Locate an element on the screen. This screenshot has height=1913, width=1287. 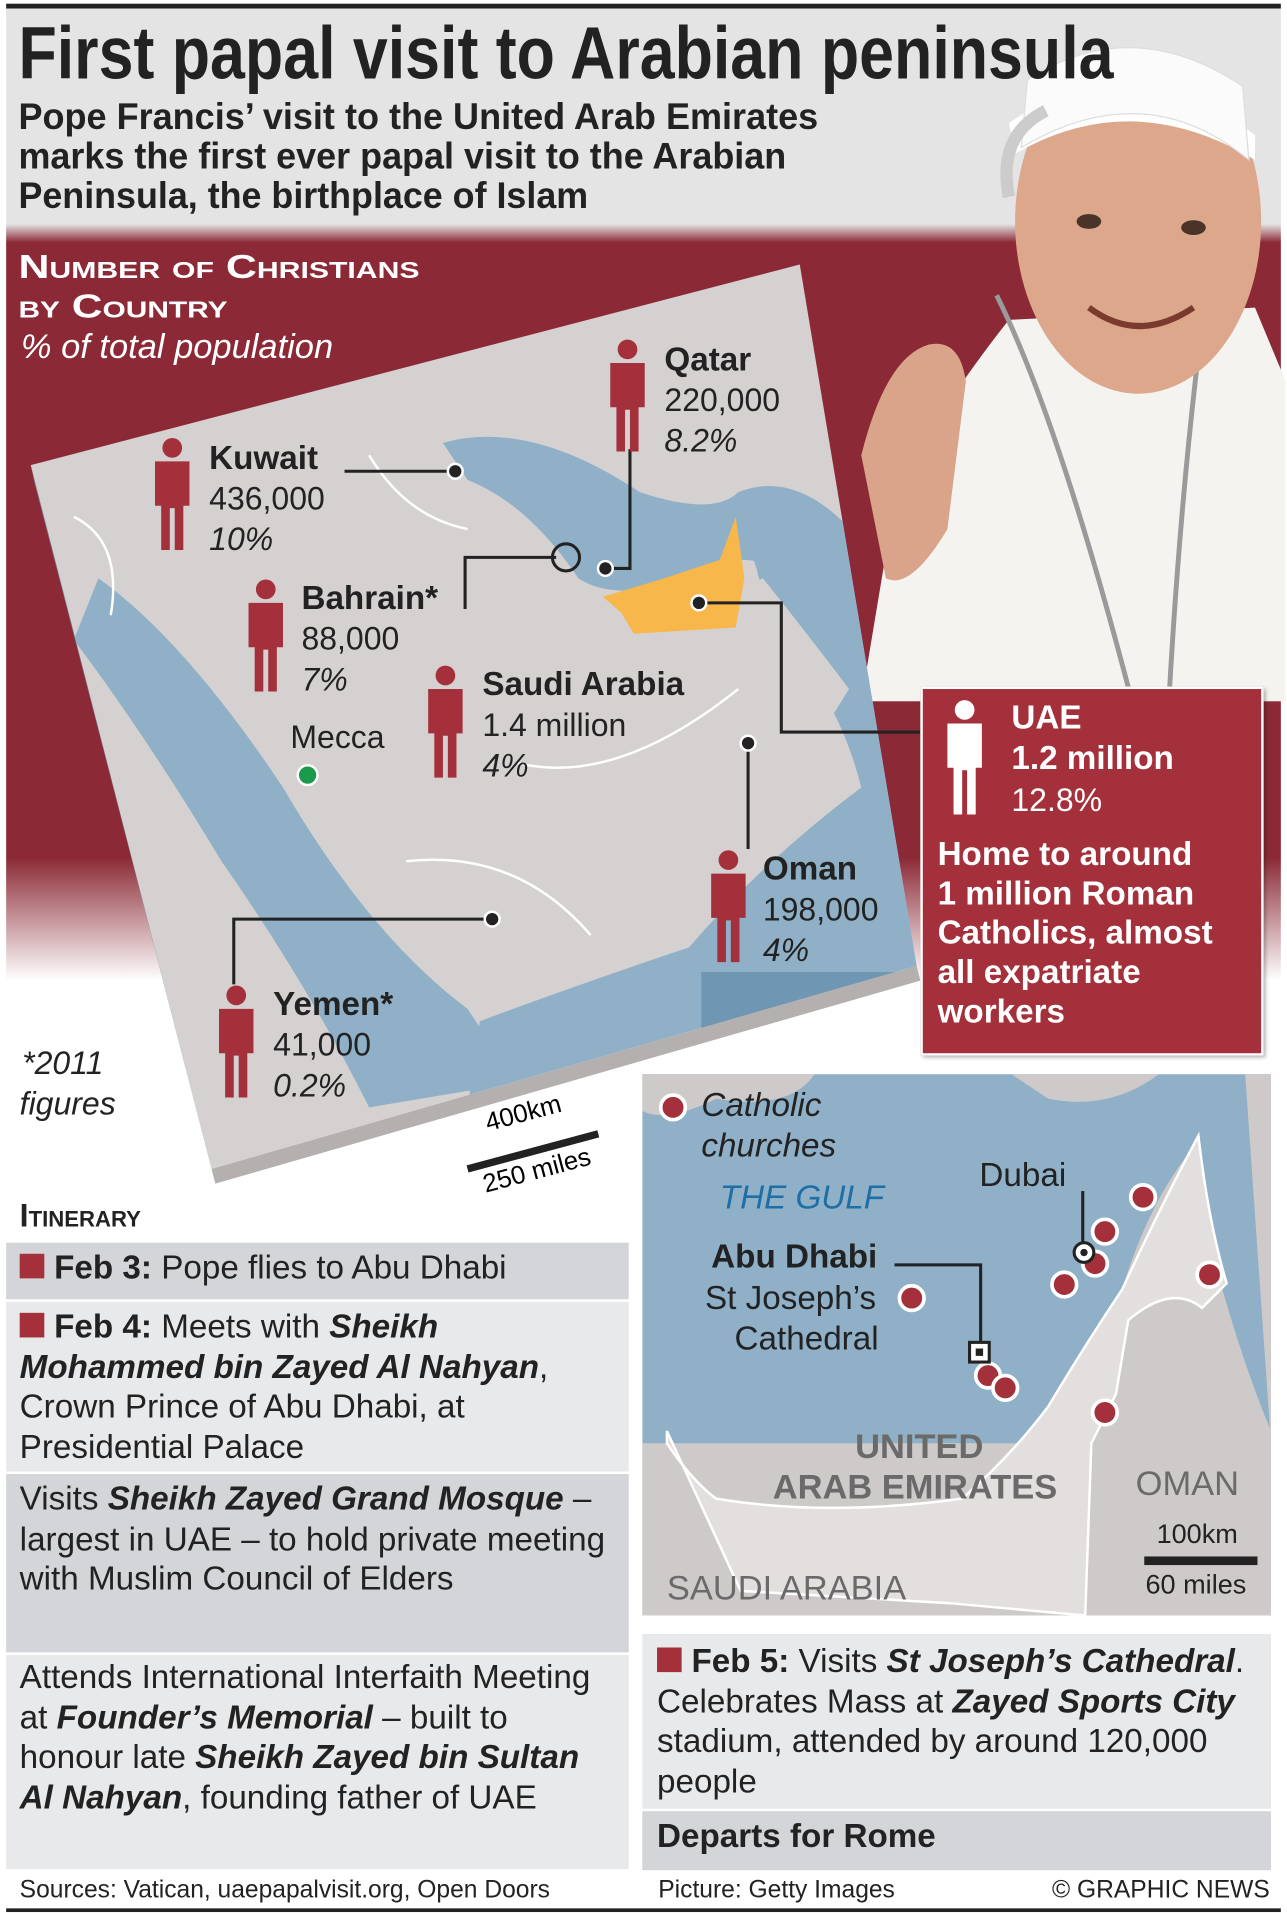
qatar-marker is located at coordinates (605, 568).